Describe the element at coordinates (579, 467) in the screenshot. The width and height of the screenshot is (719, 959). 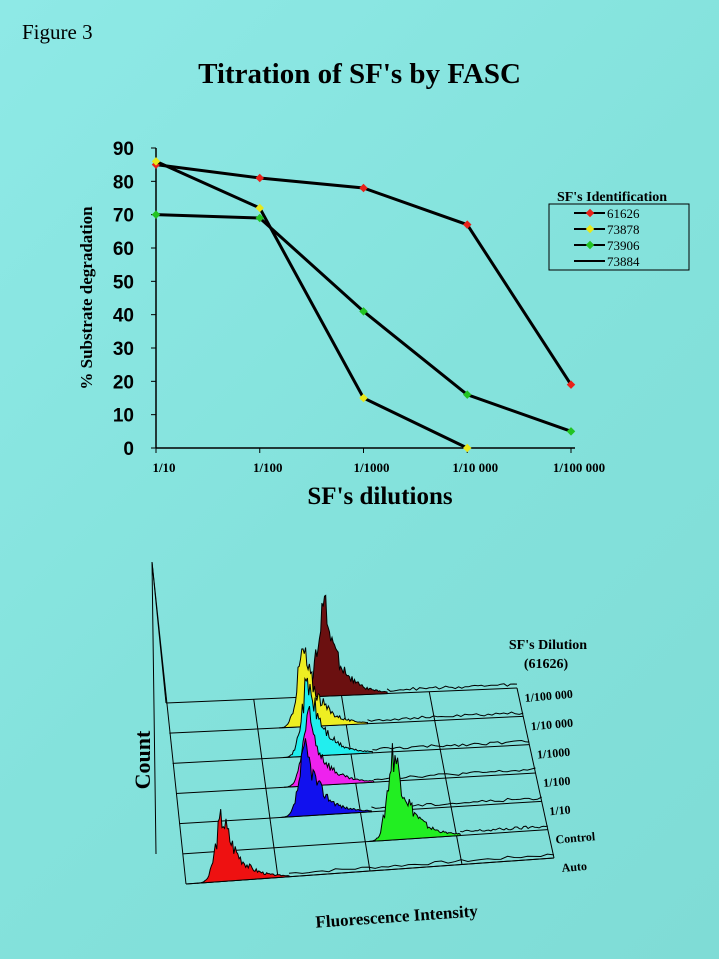
I see `x-tick-label: 1/100 000` at that location.